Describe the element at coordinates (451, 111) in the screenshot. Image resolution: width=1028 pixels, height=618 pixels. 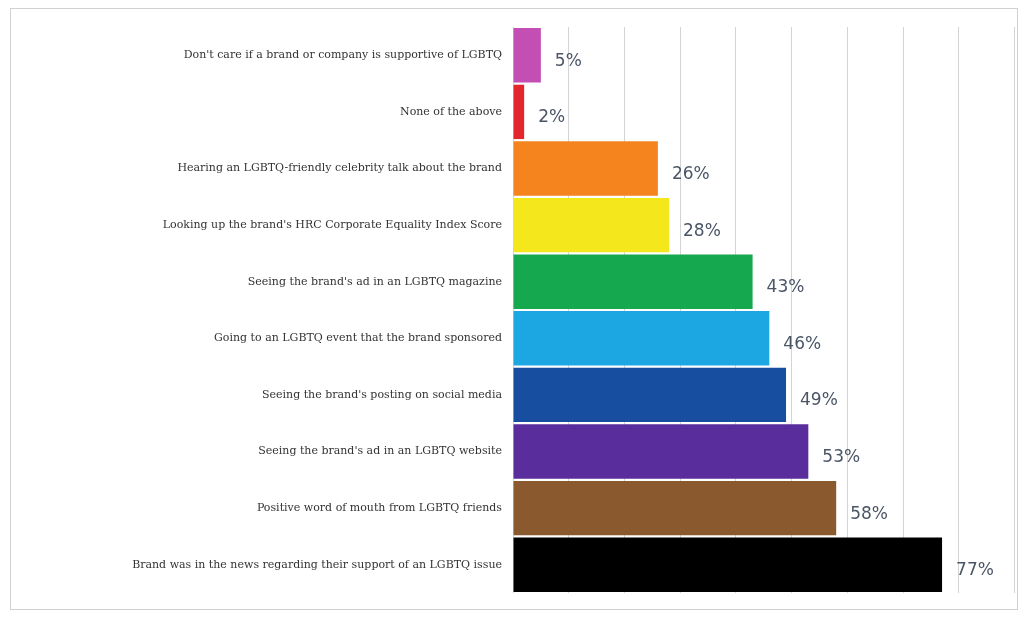
I see `y-tick-label: None of the above` at that location.